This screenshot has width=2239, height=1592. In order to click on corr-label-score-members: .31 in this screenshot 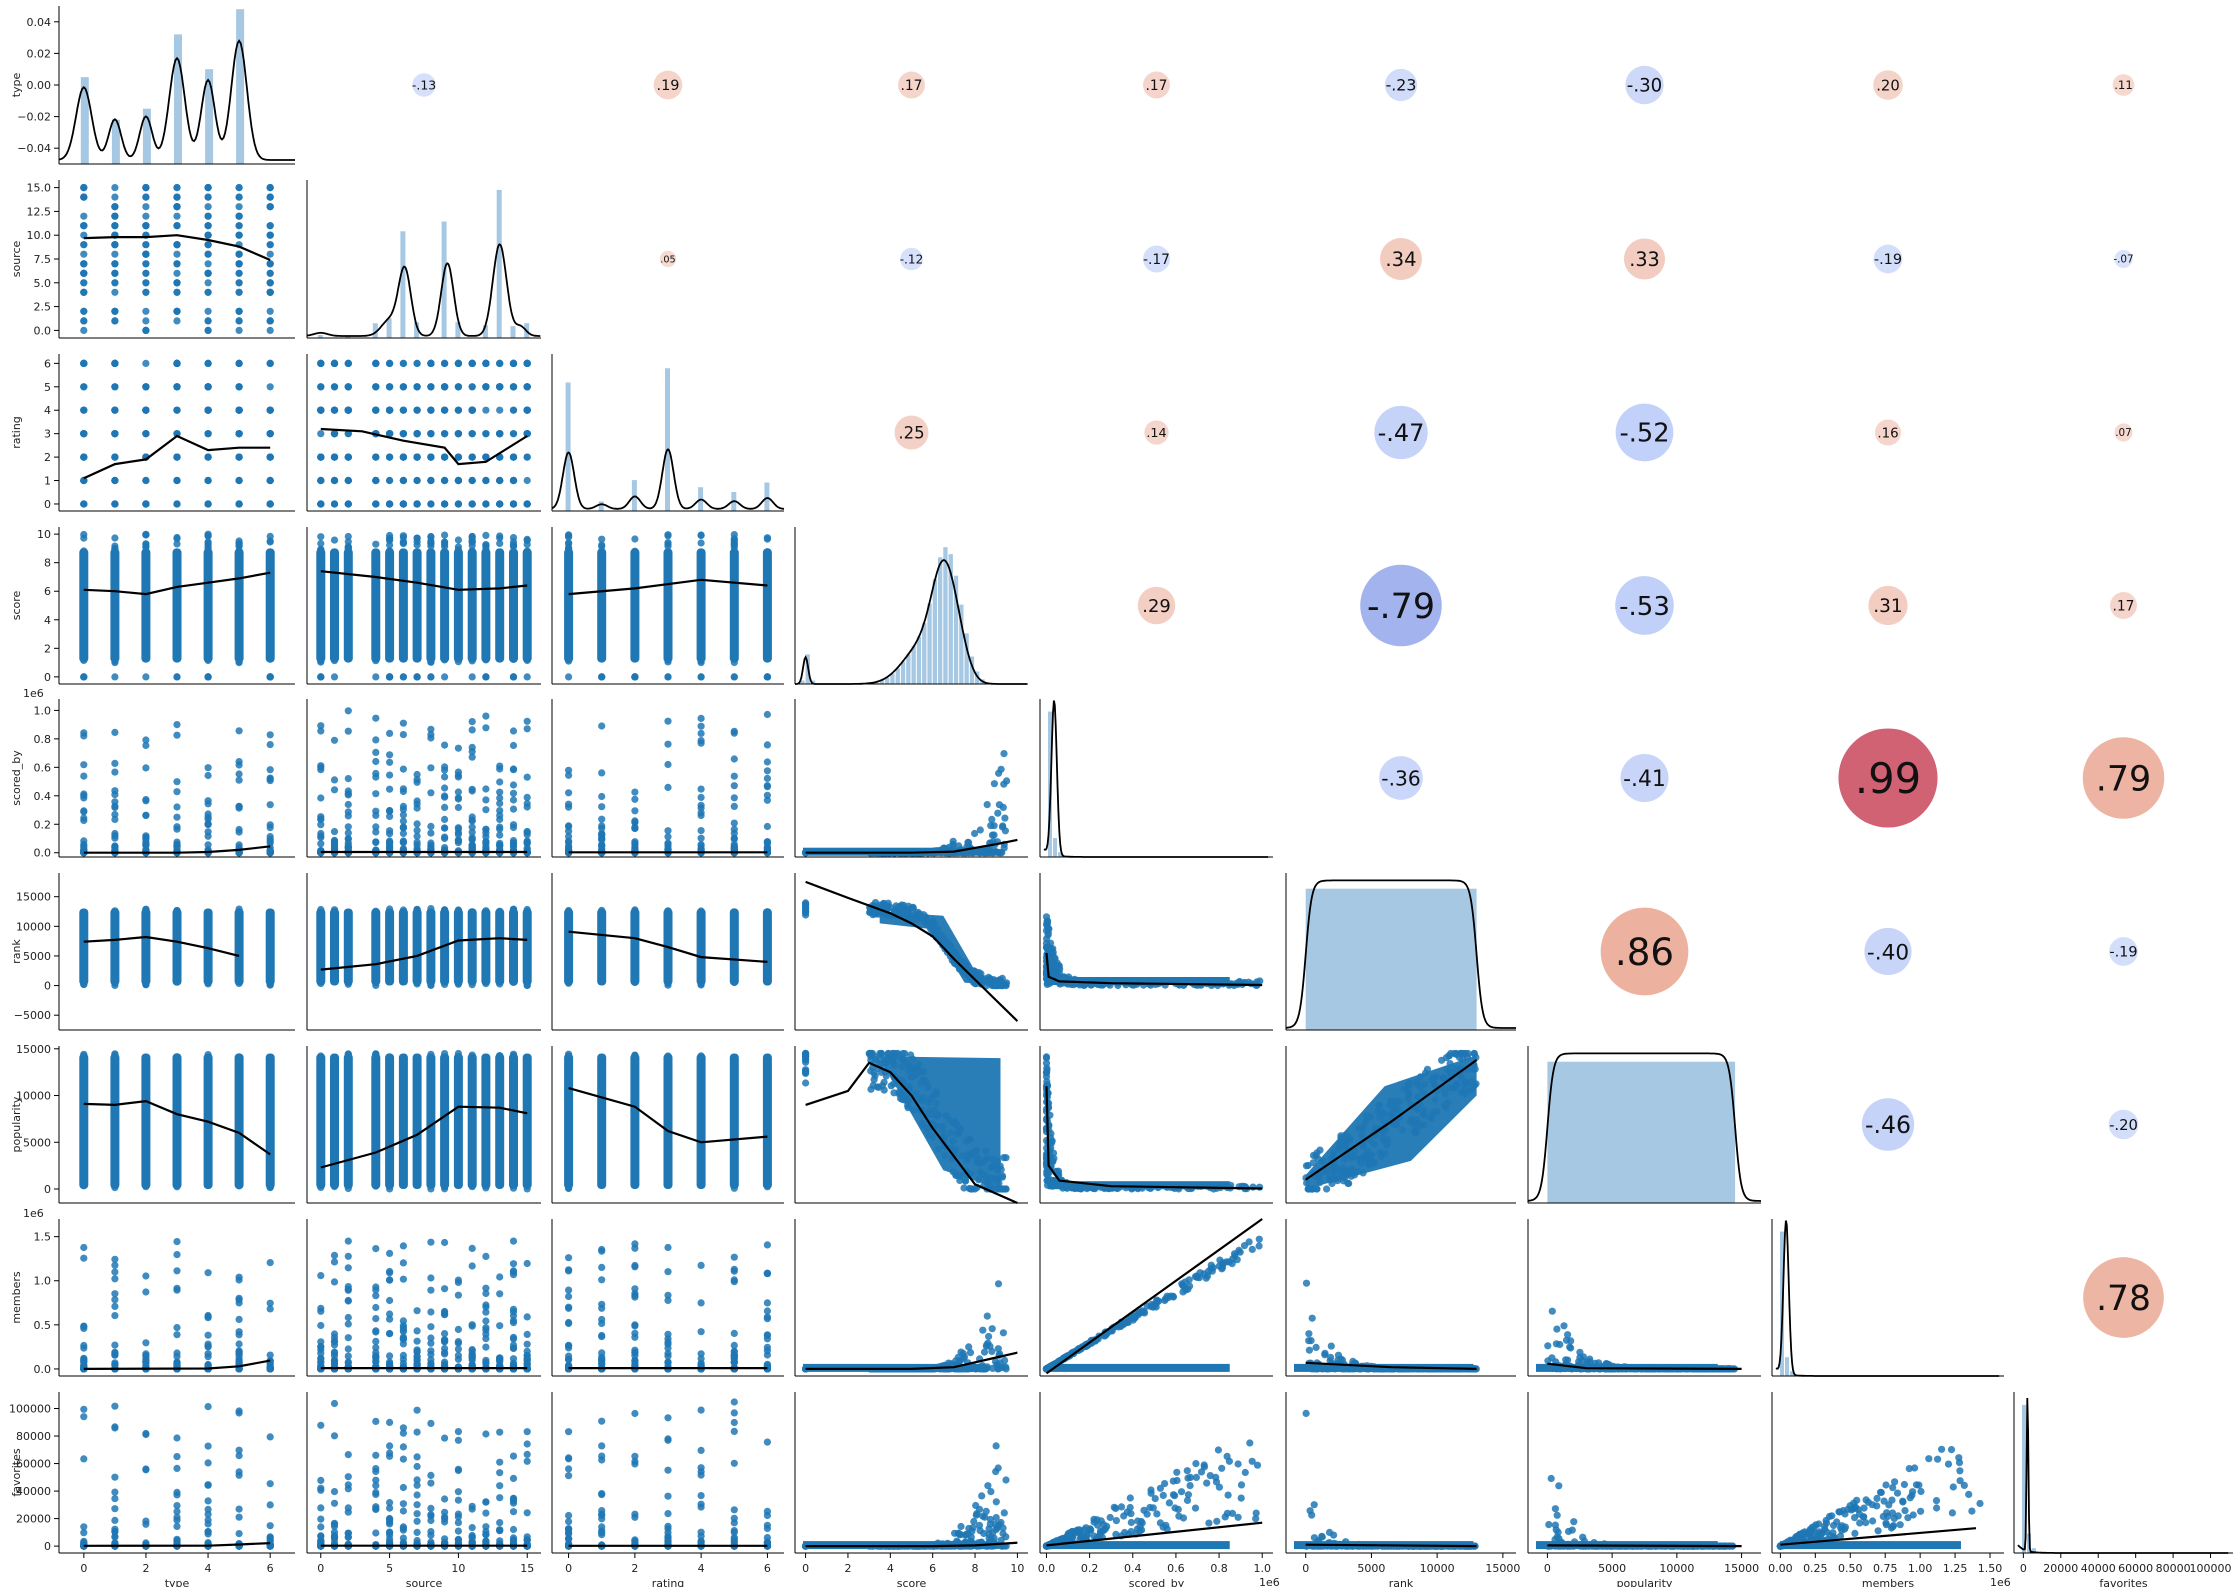, I will do `click(1887, 606)`.